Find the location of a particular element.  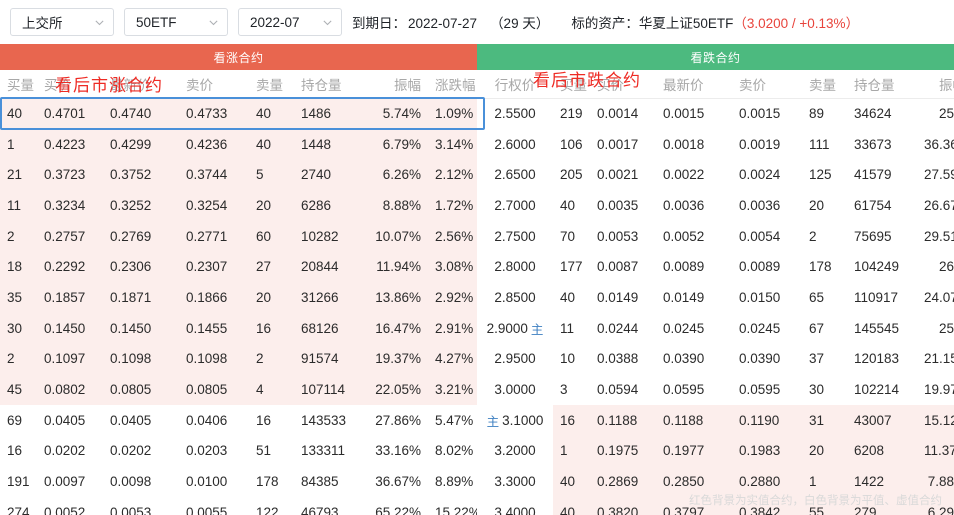

col-call-oi: 持仓量 is located at coordinates (329, 84).